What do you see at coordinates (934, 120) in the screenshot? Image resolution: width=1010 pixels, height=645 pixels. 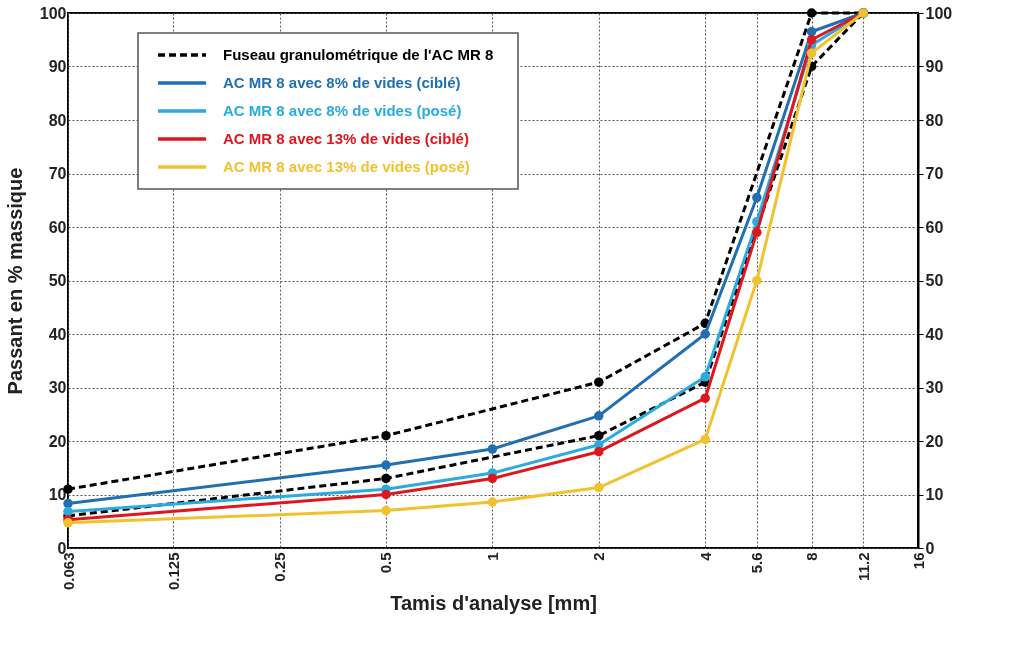 I see `y2-tick-label: 80` at bounding box center [934, 120].